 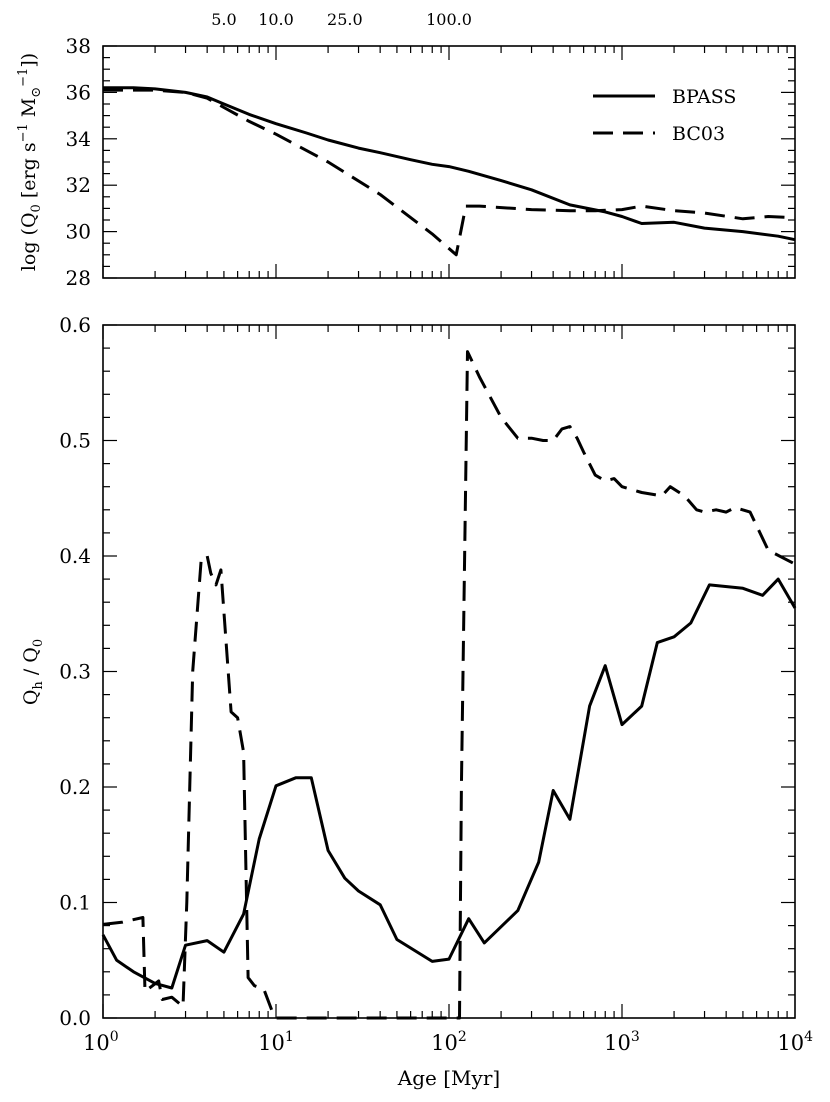 I want to click on legend: BPASS BC03, so click(x=664, y=115).